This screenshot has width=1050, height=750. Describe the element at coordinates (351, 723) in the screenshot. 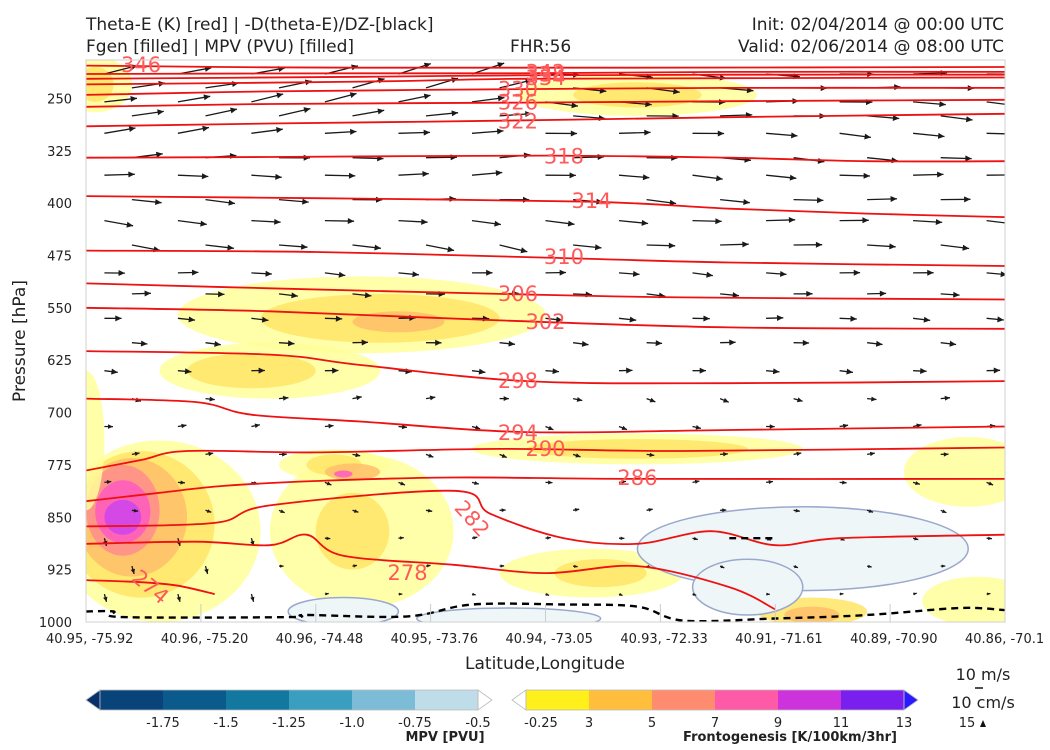

I see `mpv-colorbar-tick: -1.0` at that location.